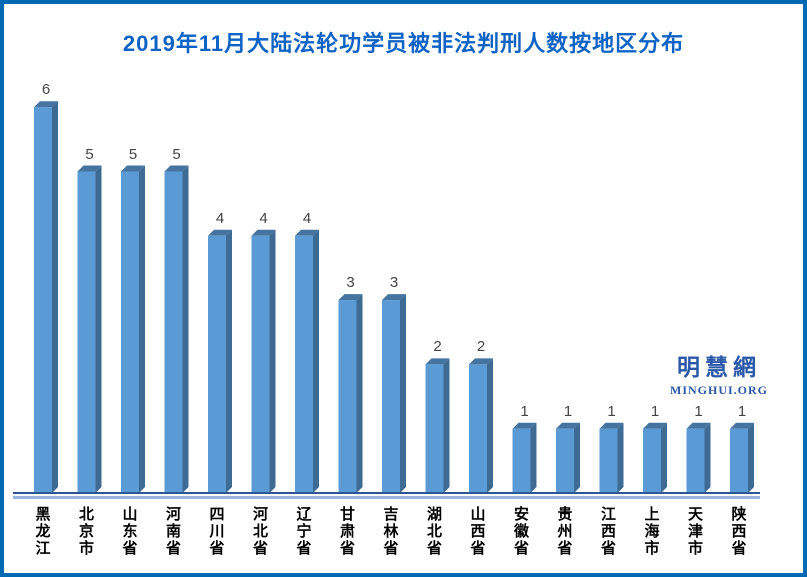 The height and width of the screenshot is (577, 807). What do you see at coordinates (719, 373) in the screenshot?
I see `minghui-logo: 明慧網 MINGHUI.ORG` at bounding box center [719, 373].